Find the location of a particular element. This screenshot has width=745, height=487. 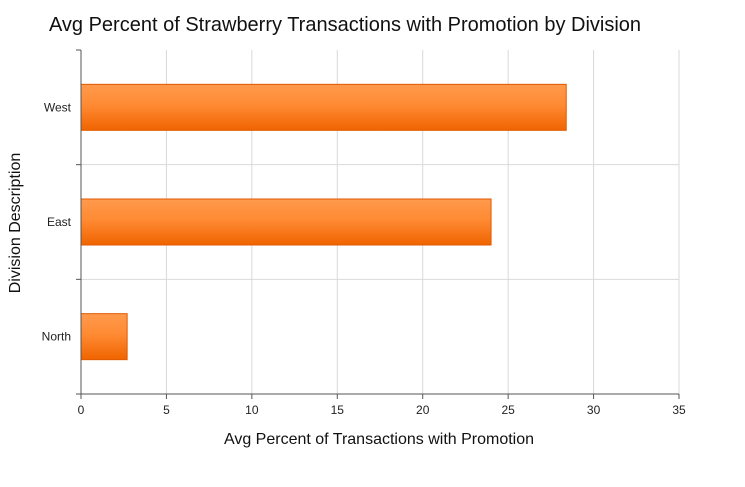

x-tick-label: 30 is located at coordinates (594, 410).